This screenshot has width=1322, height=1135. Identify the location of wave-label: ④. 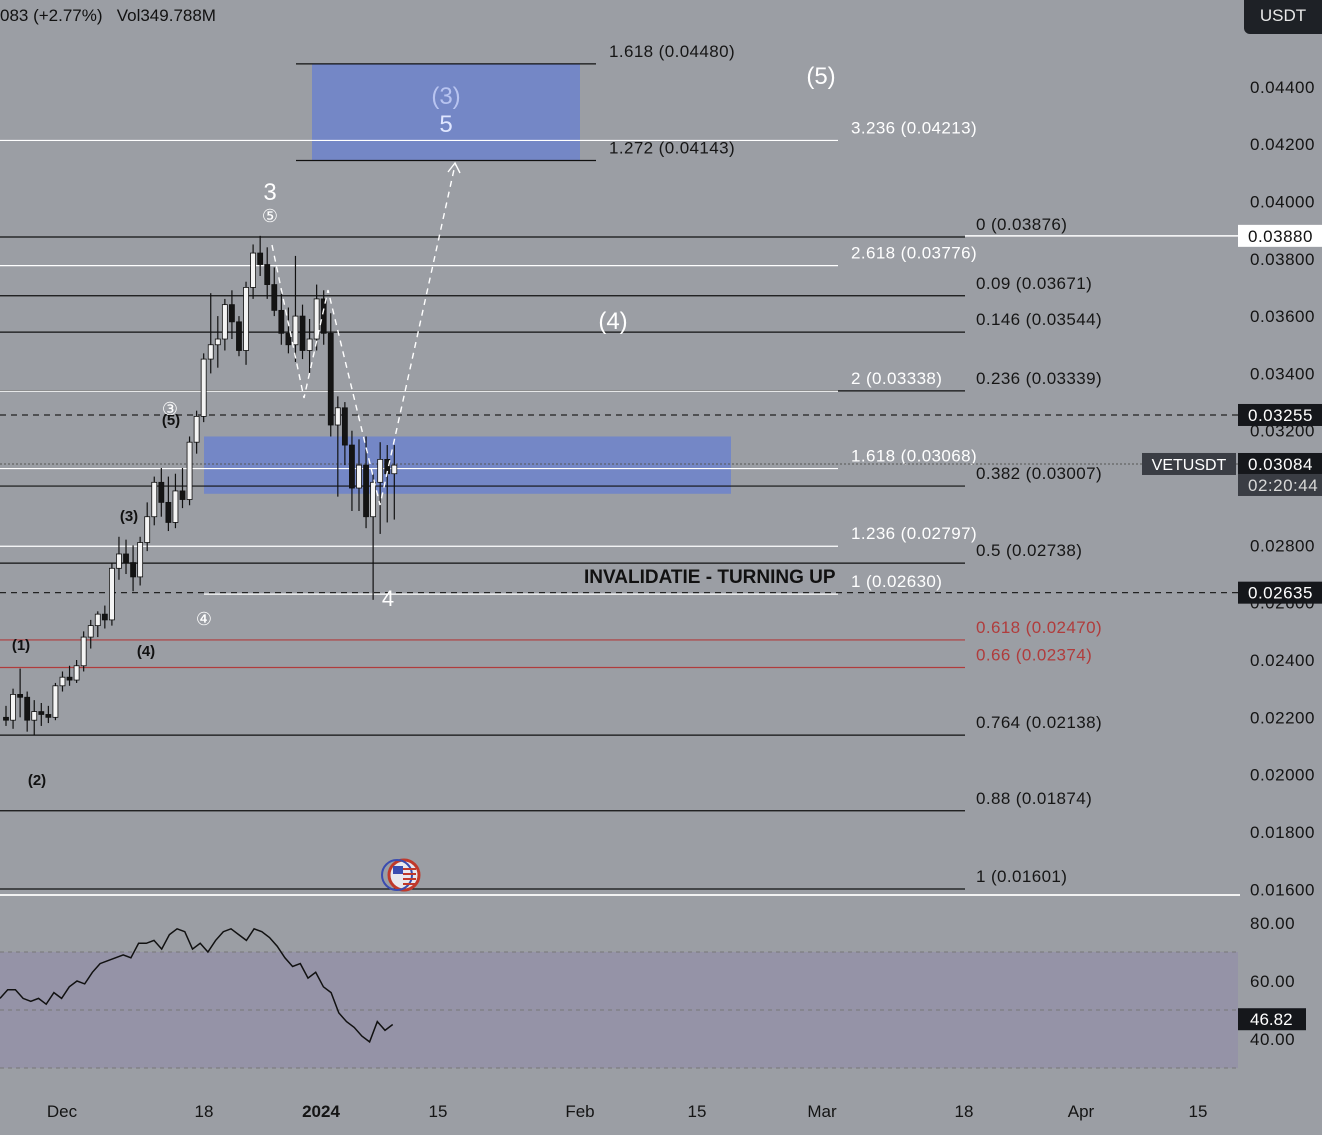
(204, 619).